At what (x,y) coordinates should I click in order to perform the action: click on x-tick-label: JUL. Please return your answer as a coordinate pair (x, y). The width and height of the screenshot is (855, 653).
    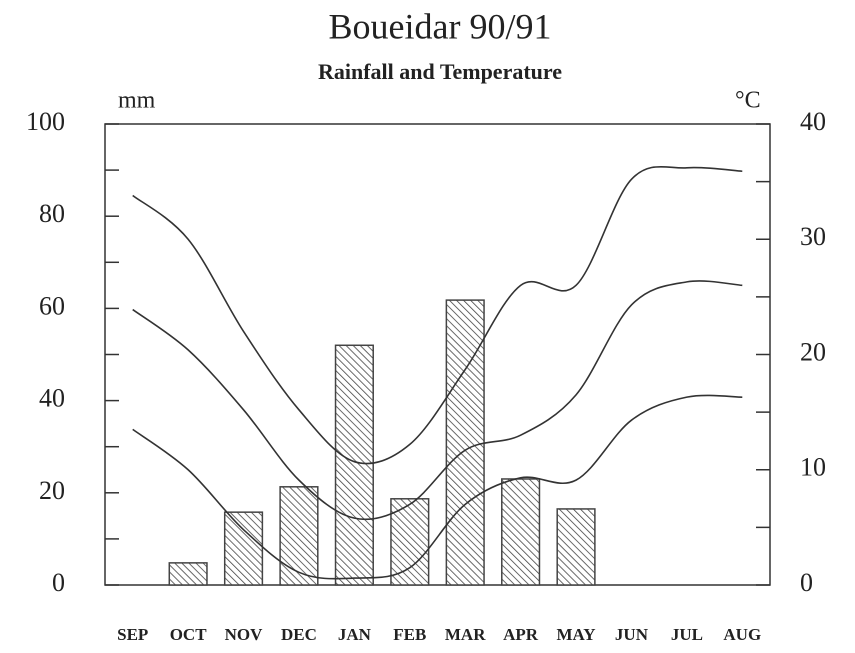
    Looking at the image, I should click on (687, 634).